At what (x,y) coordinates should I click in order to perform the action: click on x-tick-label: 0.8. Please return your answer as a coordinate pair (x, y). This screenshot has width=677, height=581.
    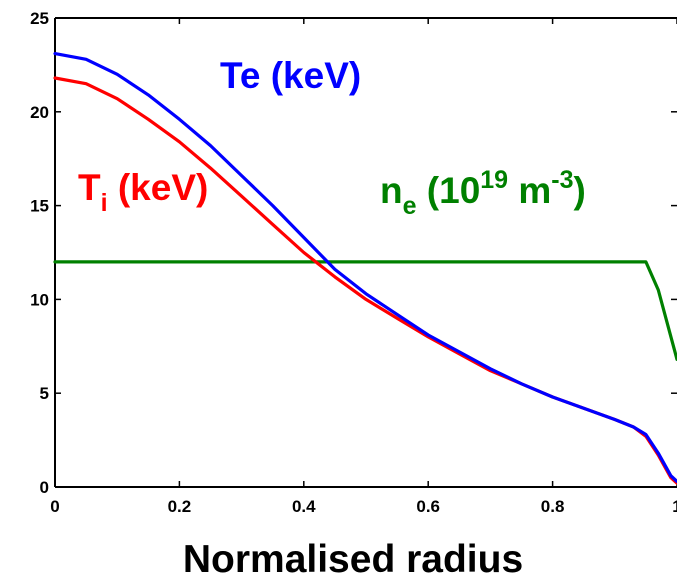
    Looking at the image, I should click on (553, 506).